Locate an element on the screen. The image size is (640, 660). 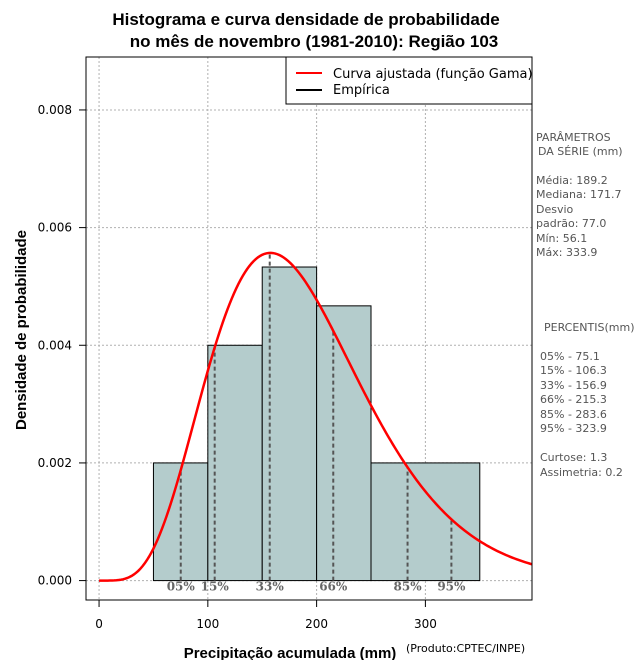
legend-box is located at coordinates (409, 80).